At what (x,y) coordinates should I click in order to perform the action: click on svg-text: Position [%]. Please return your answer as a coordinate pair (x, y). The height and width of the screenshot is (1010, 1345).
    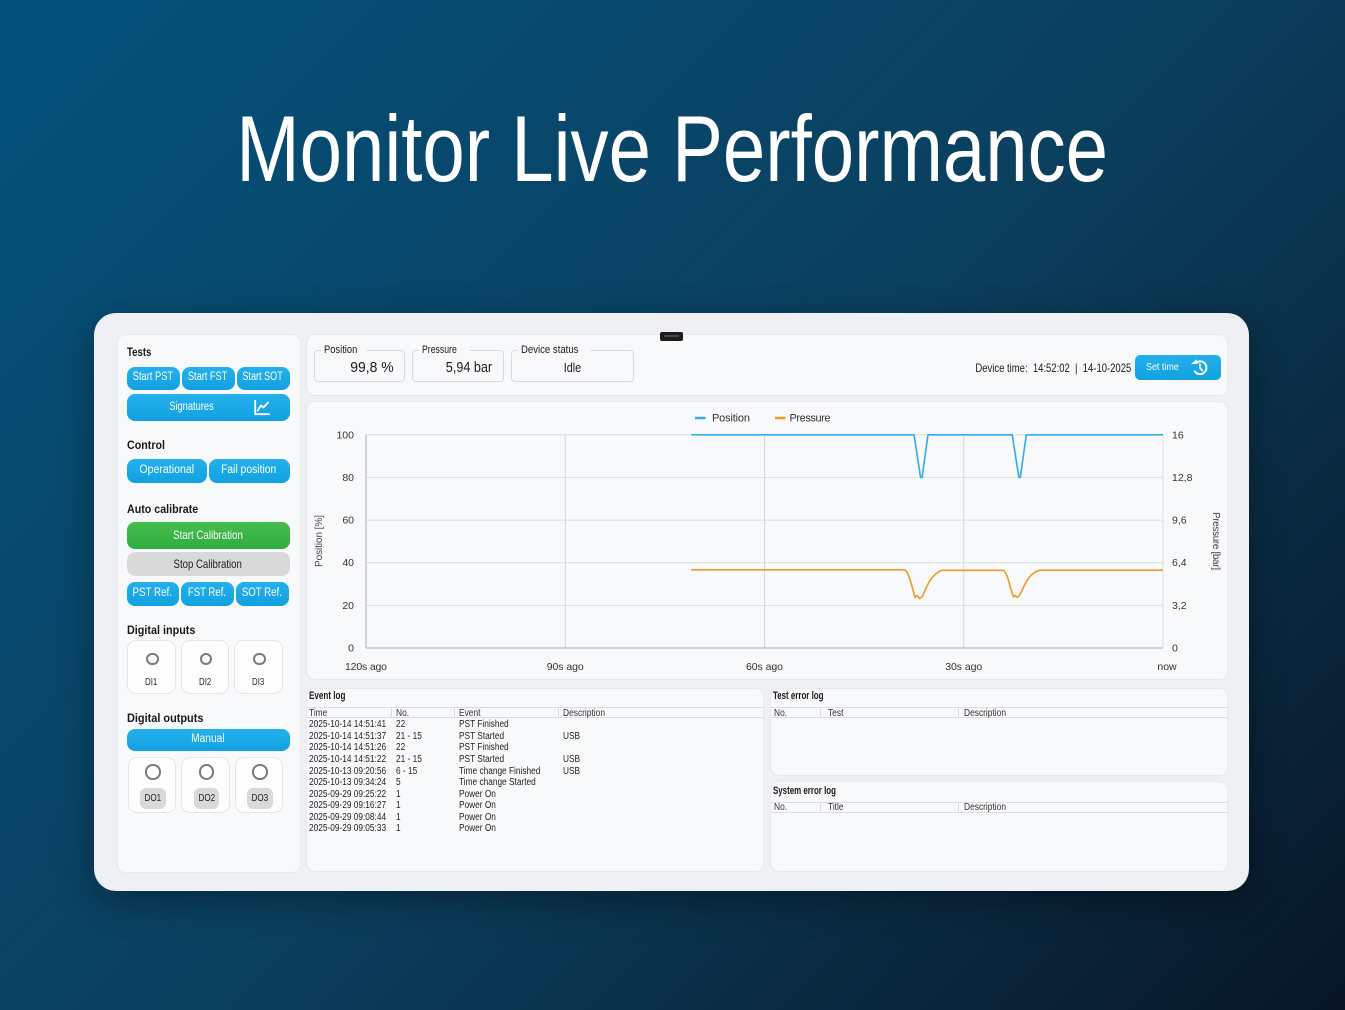
    Looking at the image, I should click on (319, 541).